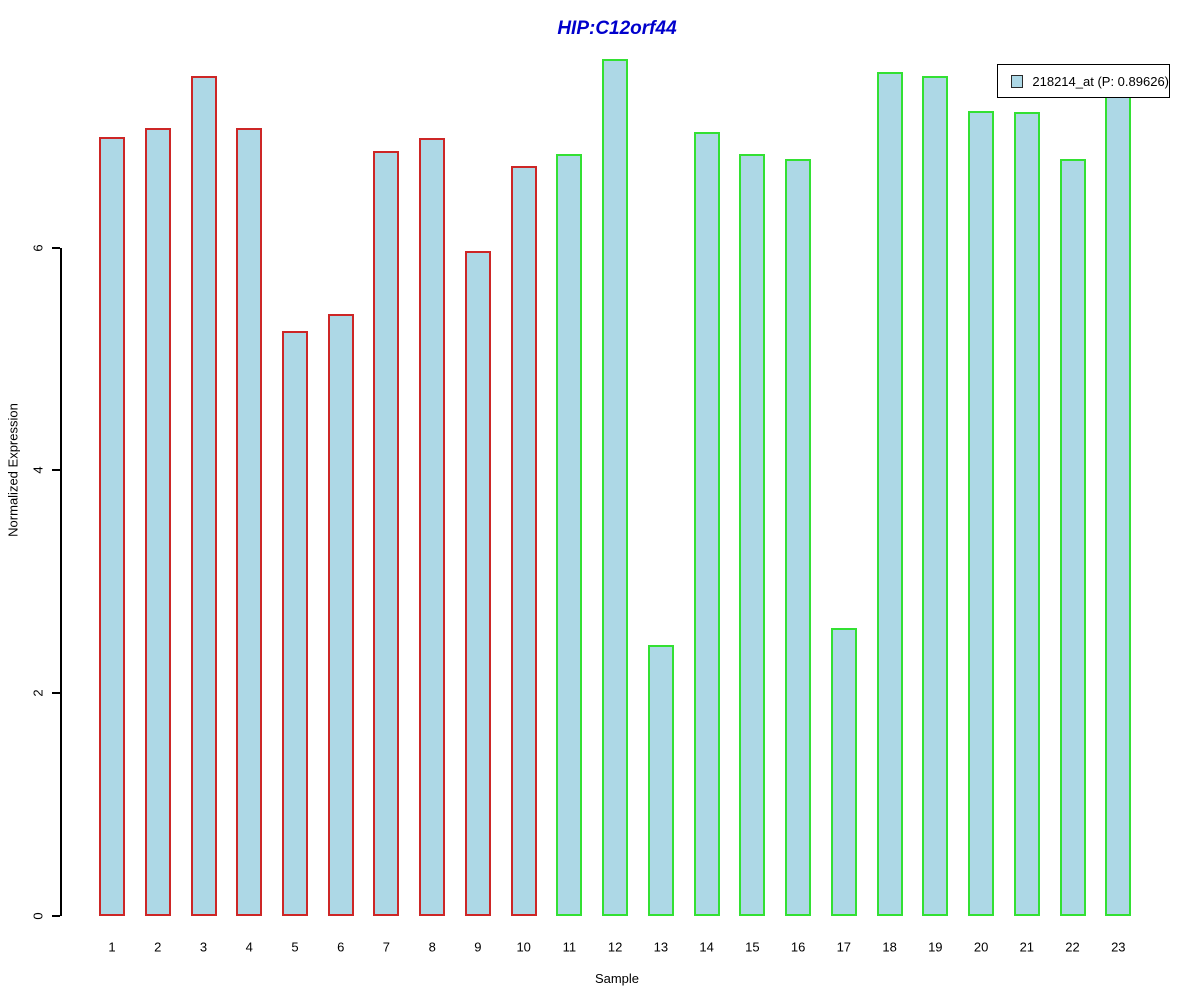  Describe the element at coordinates (706, 947) in the screenshot. I see `x-tick-label-14: 14` at that location.